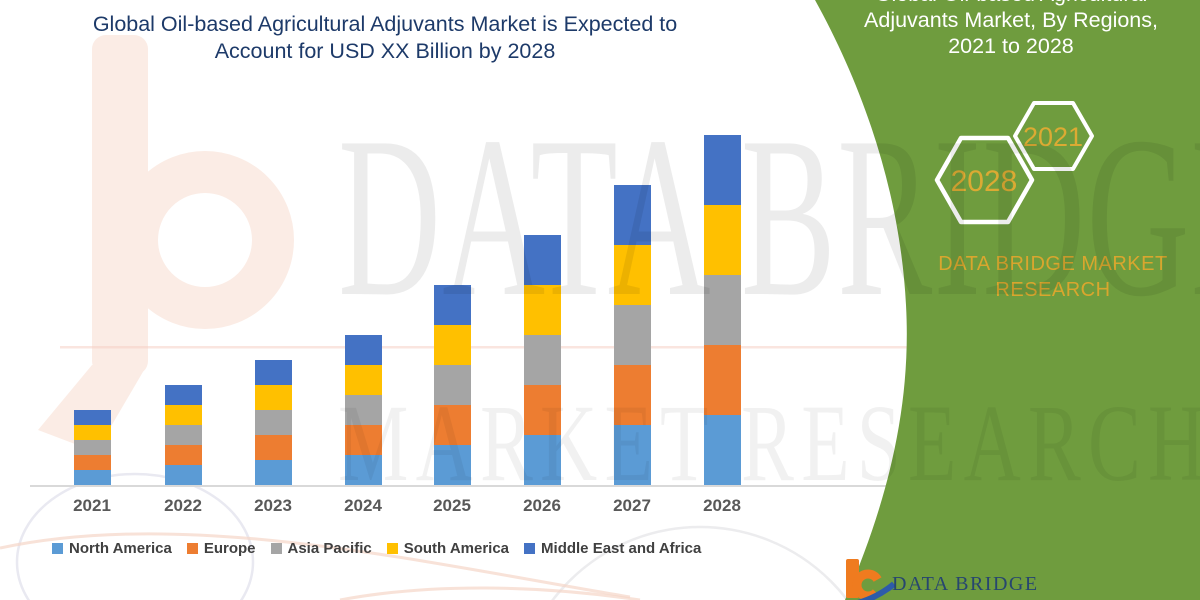  I want to click on data-bridge-logo: DATA BRIDGE MARKET RESEARCH, so click(961, 579).